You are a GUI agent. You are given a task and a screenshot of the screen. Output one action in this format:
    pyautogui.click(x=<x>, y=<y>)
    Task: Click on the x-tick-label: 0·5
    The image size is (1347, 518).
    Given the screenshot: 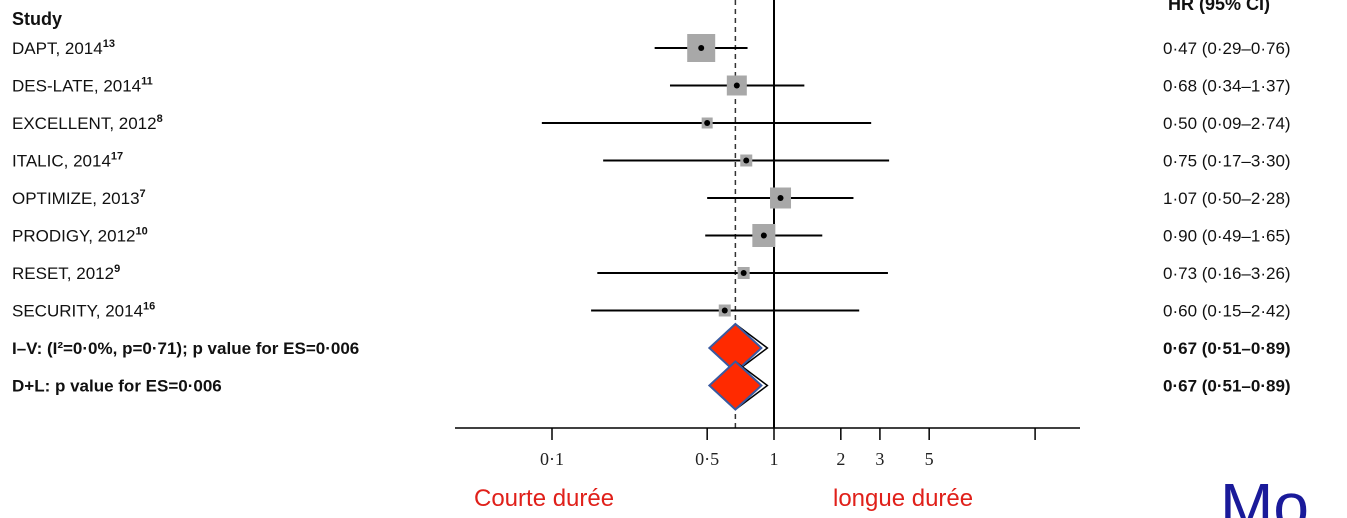 What is the action you would take?
    pyautogui.click(x=707, y=459)
    